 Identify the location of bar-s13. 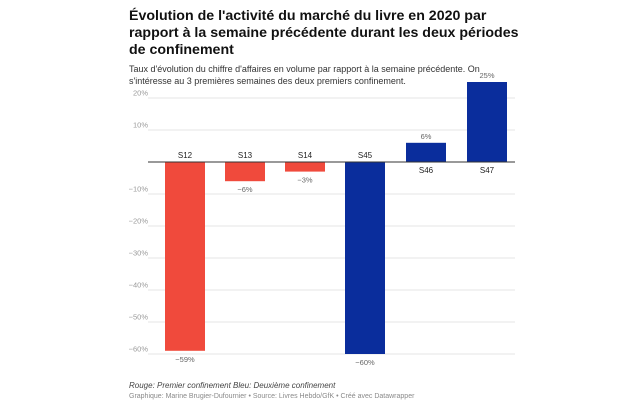
(245, 172).